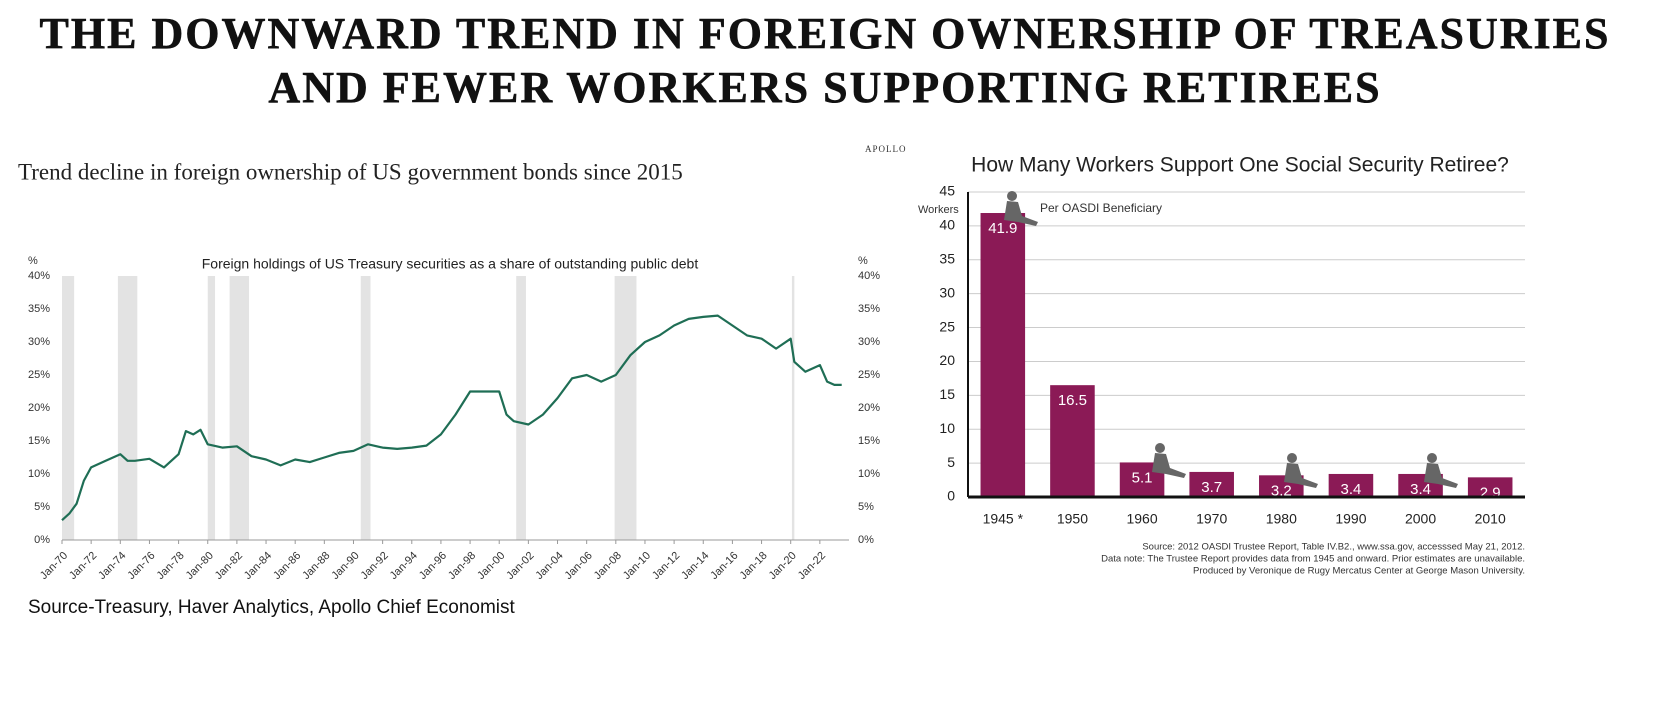 The height and width of the screenshot is (703, 1672). What do you see at coordinates (866, 507) in the screenshot?
I see `y2-tick-label: 5%` at bounding box center [866, 507].